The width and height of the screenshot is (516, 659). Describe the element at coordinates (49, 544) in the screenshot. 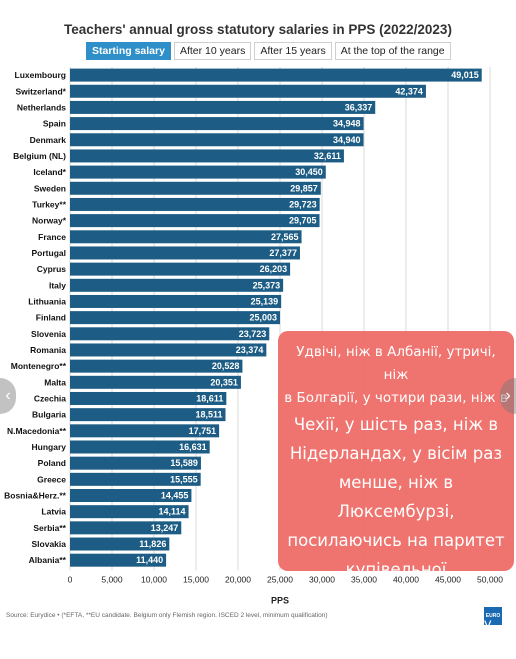

I see `category-label: Slovakia` at that location.